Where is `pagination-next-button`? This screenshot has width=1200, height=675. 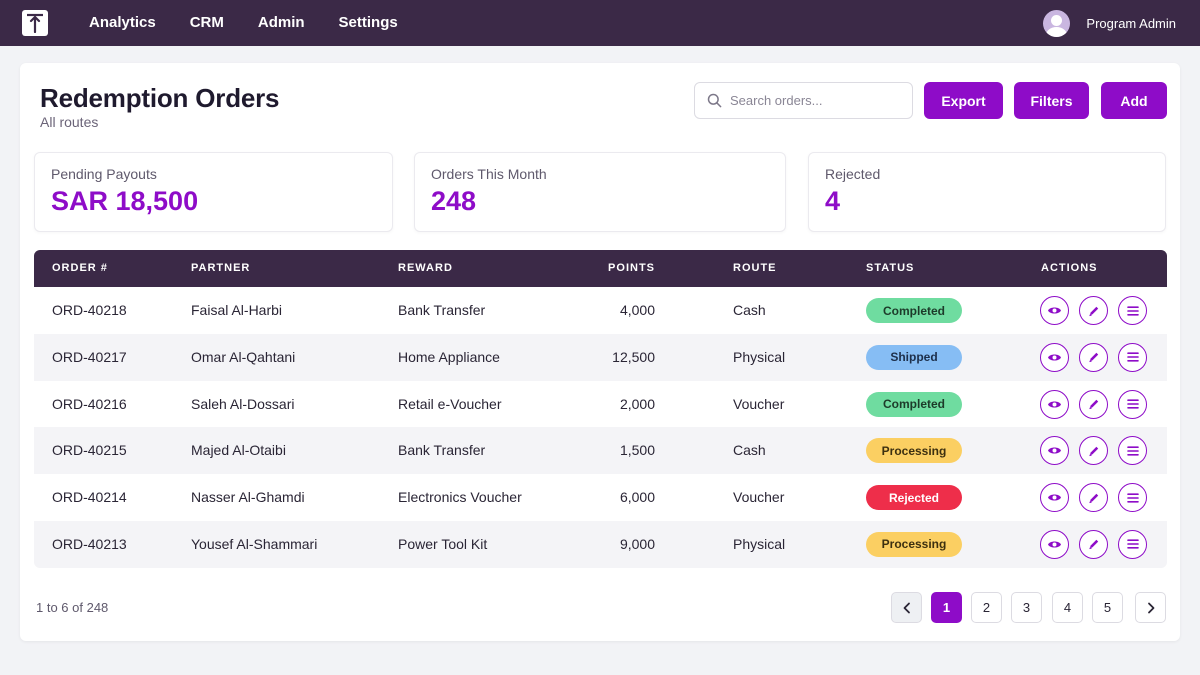
pagination-next-button is located at coordinates (1150, 607).